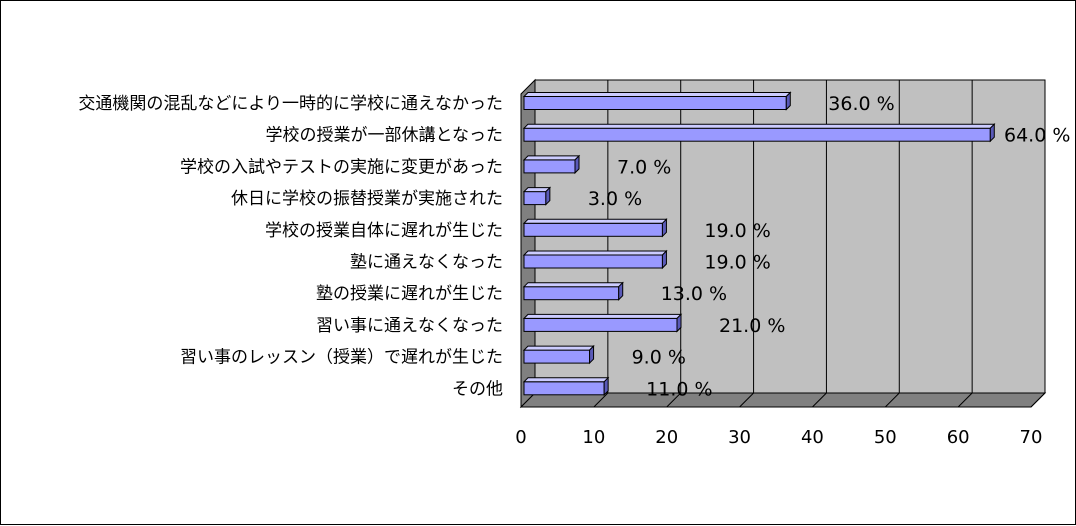 The image size is (1076, 526). I want to click on category-label: 学校の授業自体に遅れが生じた, so click(384, 231).